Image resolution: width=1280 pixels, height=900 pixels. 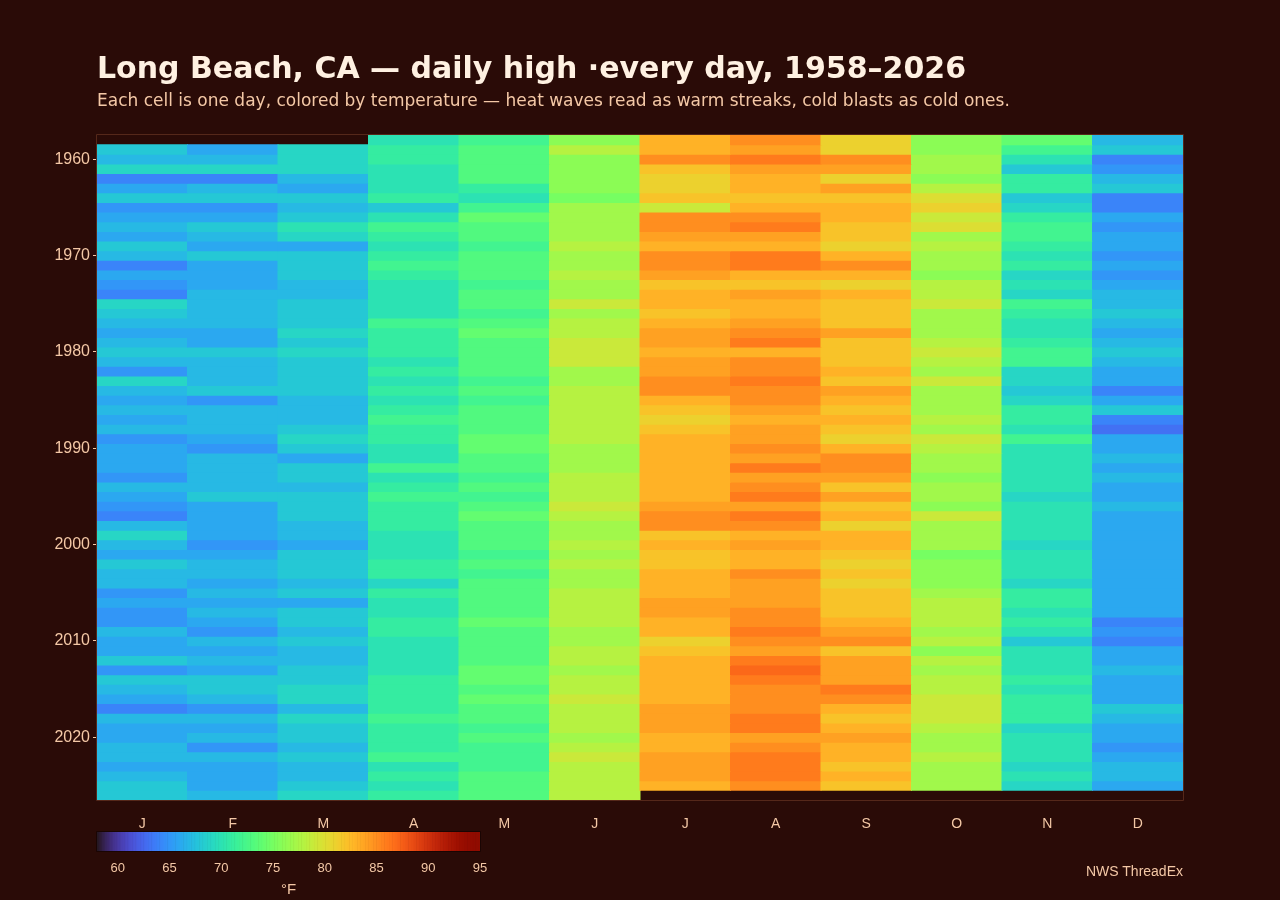 What do you see at coordinates (221, 867) in the screenshot?
I see `color-bar-label: 70` at bounding box center [221, 867].